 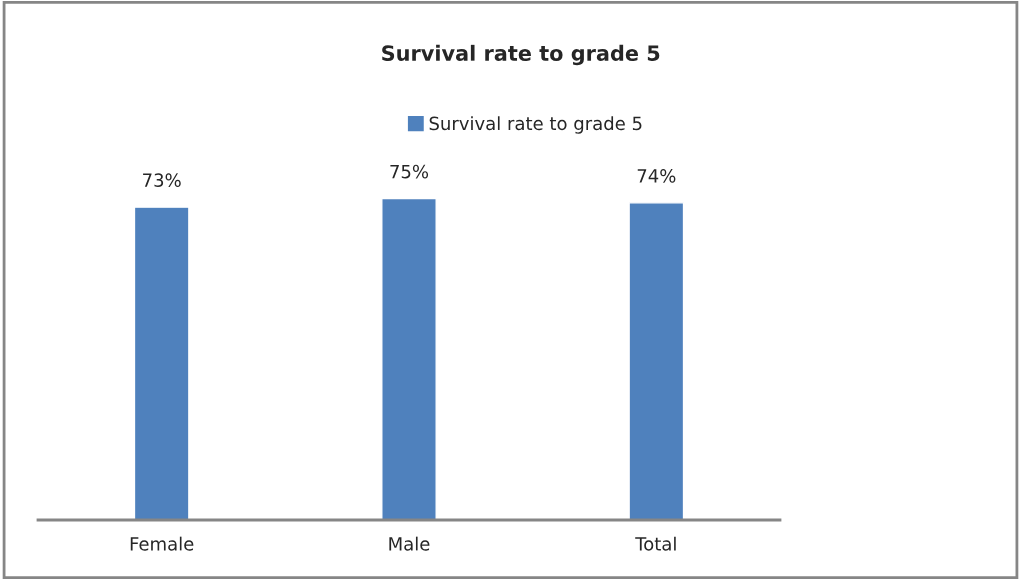 I want to click on legend-label: Survival rate to grade 5, so click(x=535, y=125).